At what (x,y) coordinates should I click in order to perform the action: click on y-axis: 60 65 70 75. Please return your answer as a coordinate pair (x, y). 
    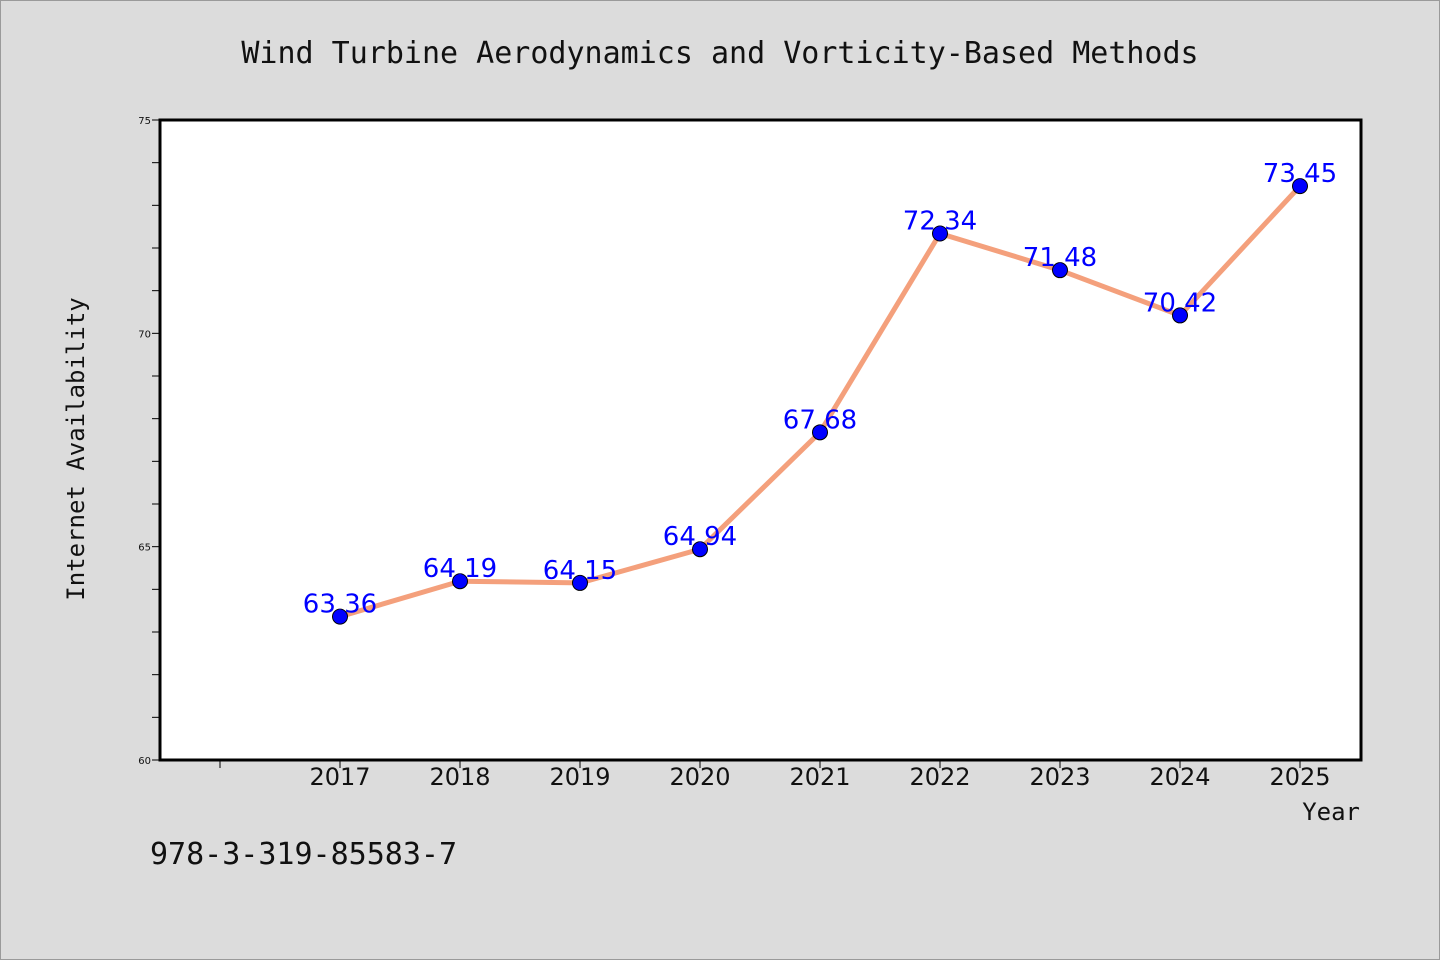
    Looking at the image, I should click on (149, 441).